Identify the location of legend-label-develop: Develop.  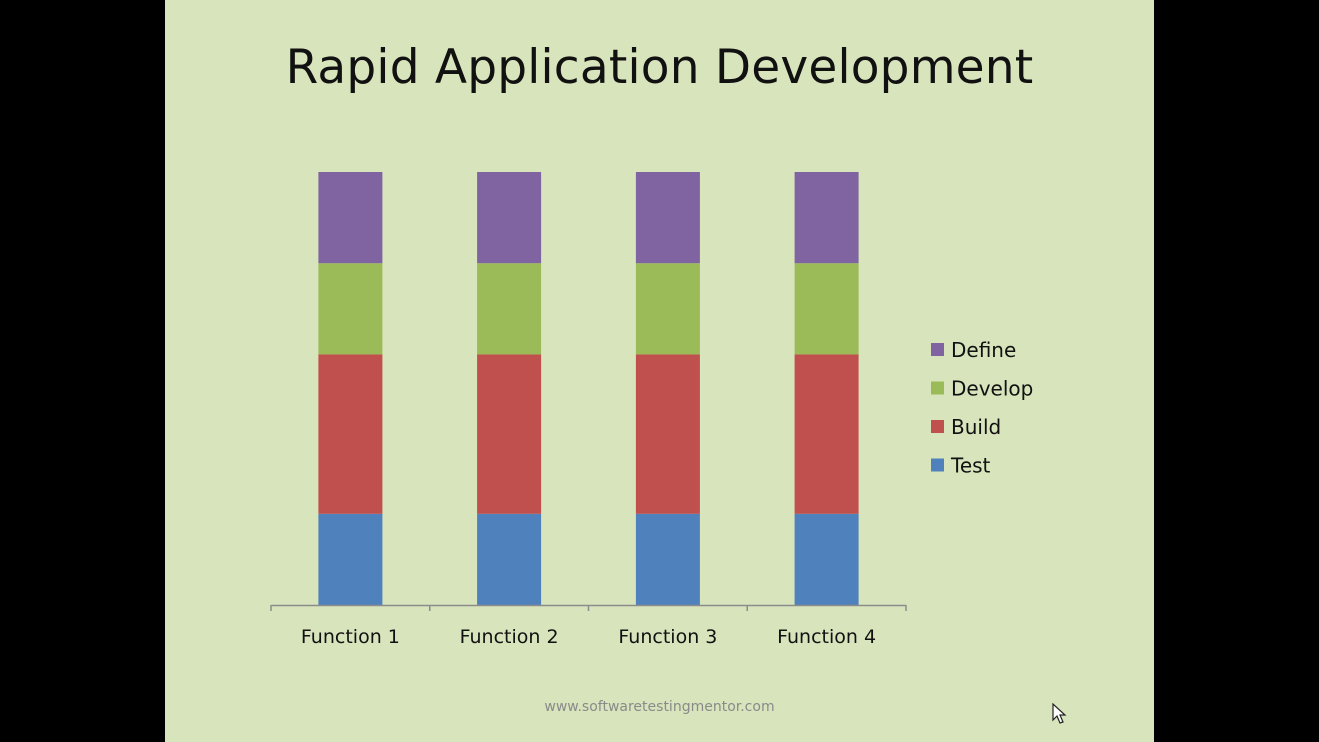
(992, 389).